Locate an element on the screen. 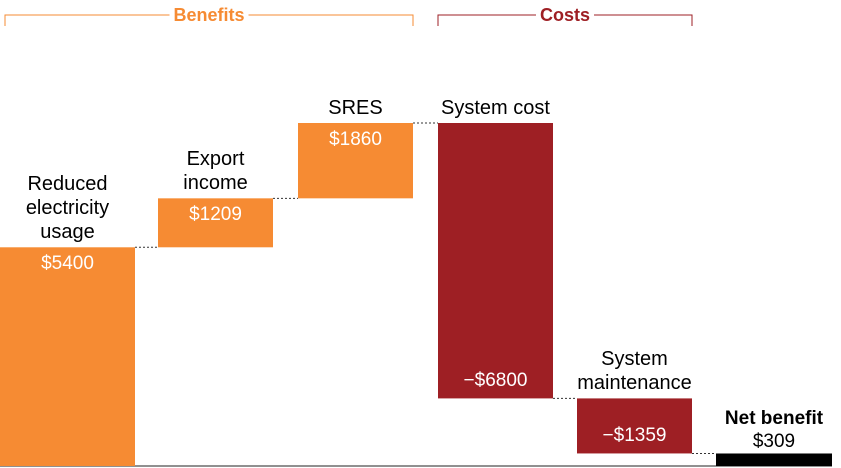 The image size is (841, 468). group-label: Costs is located at coordinates (565, 15).